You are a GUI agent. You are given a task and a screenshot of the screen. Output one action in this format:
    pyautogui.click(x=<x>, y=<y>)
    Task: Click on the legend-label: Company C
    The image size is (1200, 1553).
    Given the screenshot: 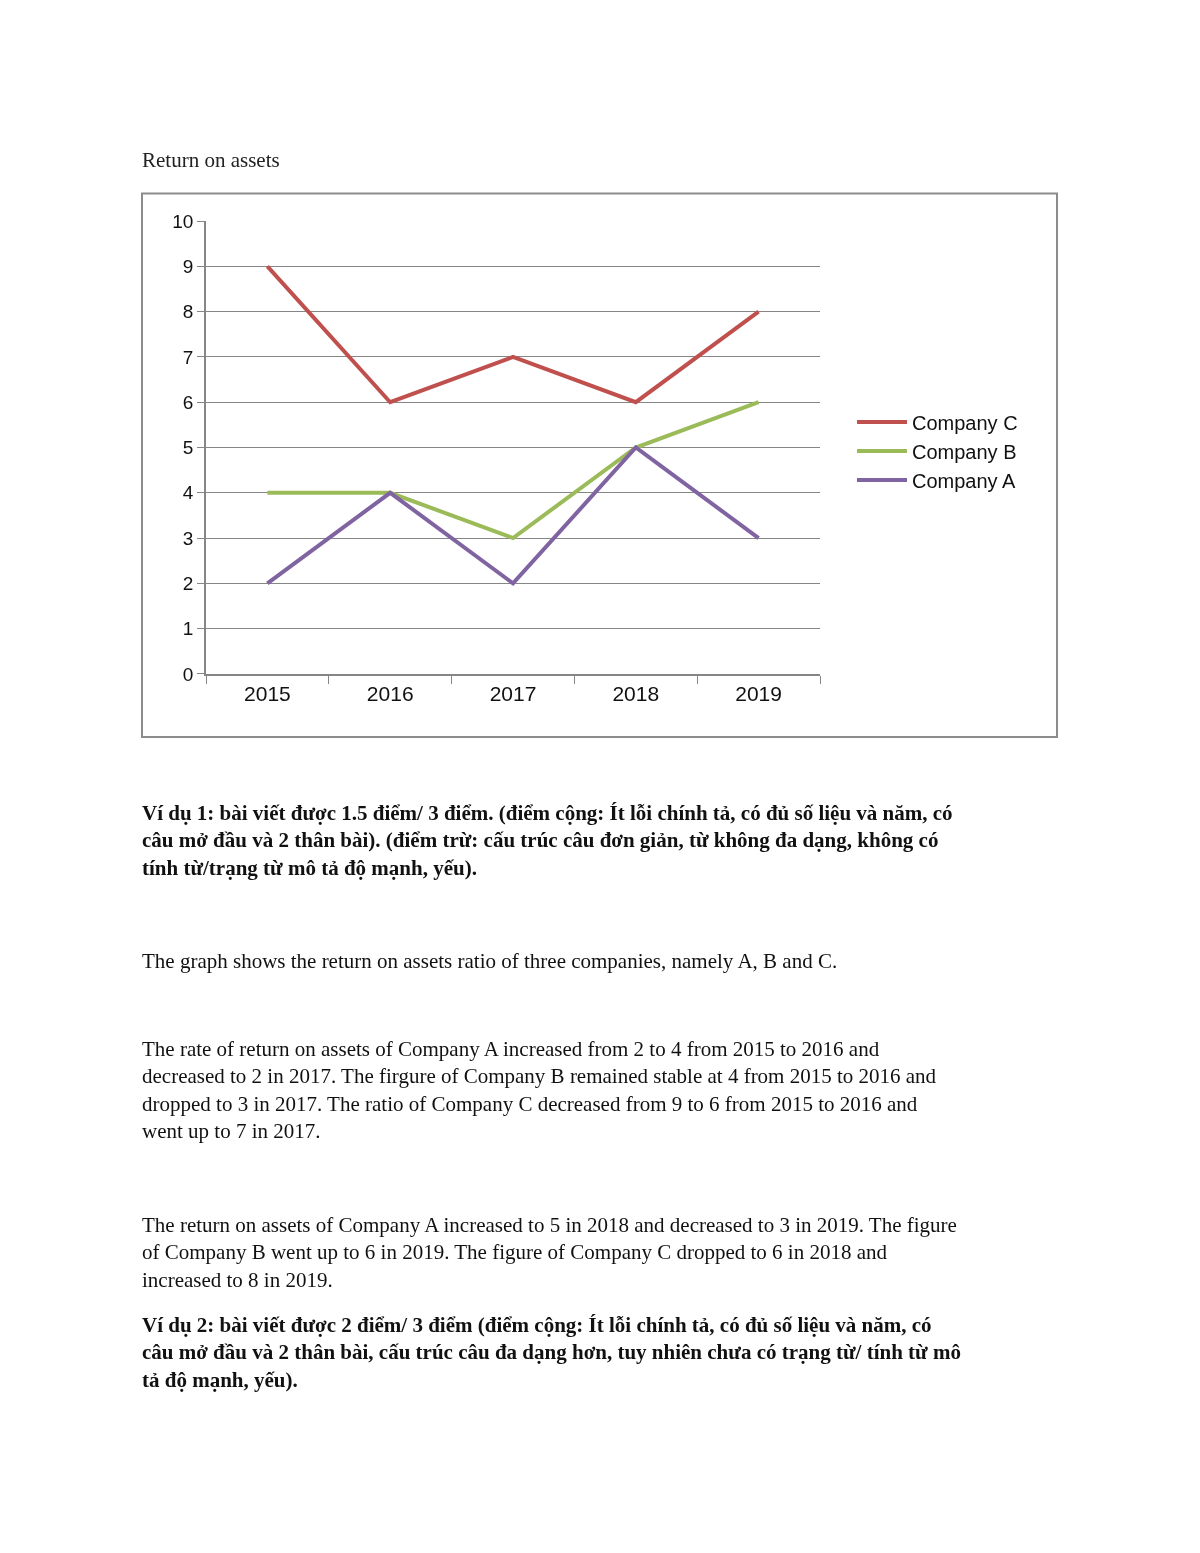 What is the action you would take?
    pyautogui.click(x=965, y=422)
    